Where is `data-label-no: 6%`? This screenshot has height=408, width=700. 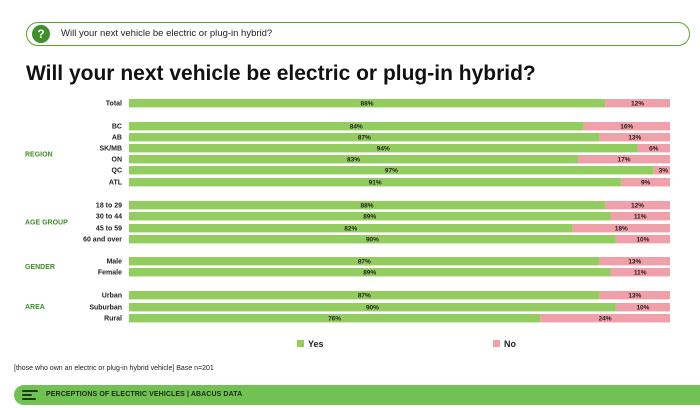 data-label-no: 6% is located at coordinates (654, 149).